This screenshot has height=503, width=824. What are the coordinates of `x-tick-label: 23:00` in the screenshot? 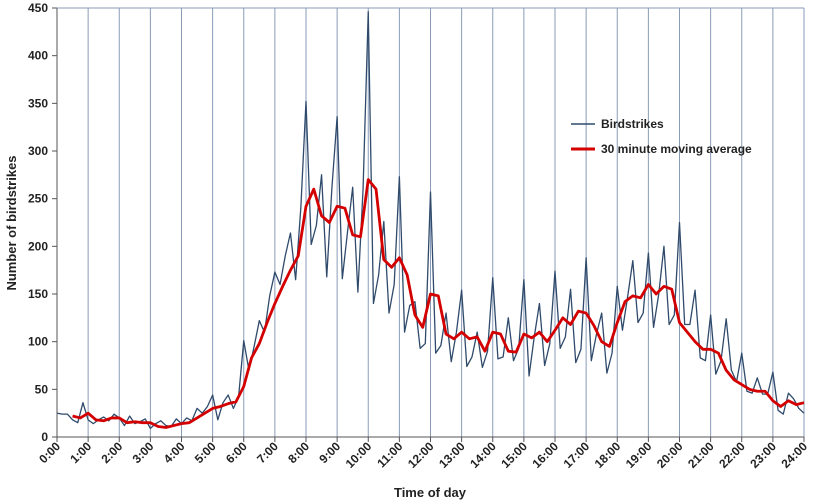 It's located at (763, 455).